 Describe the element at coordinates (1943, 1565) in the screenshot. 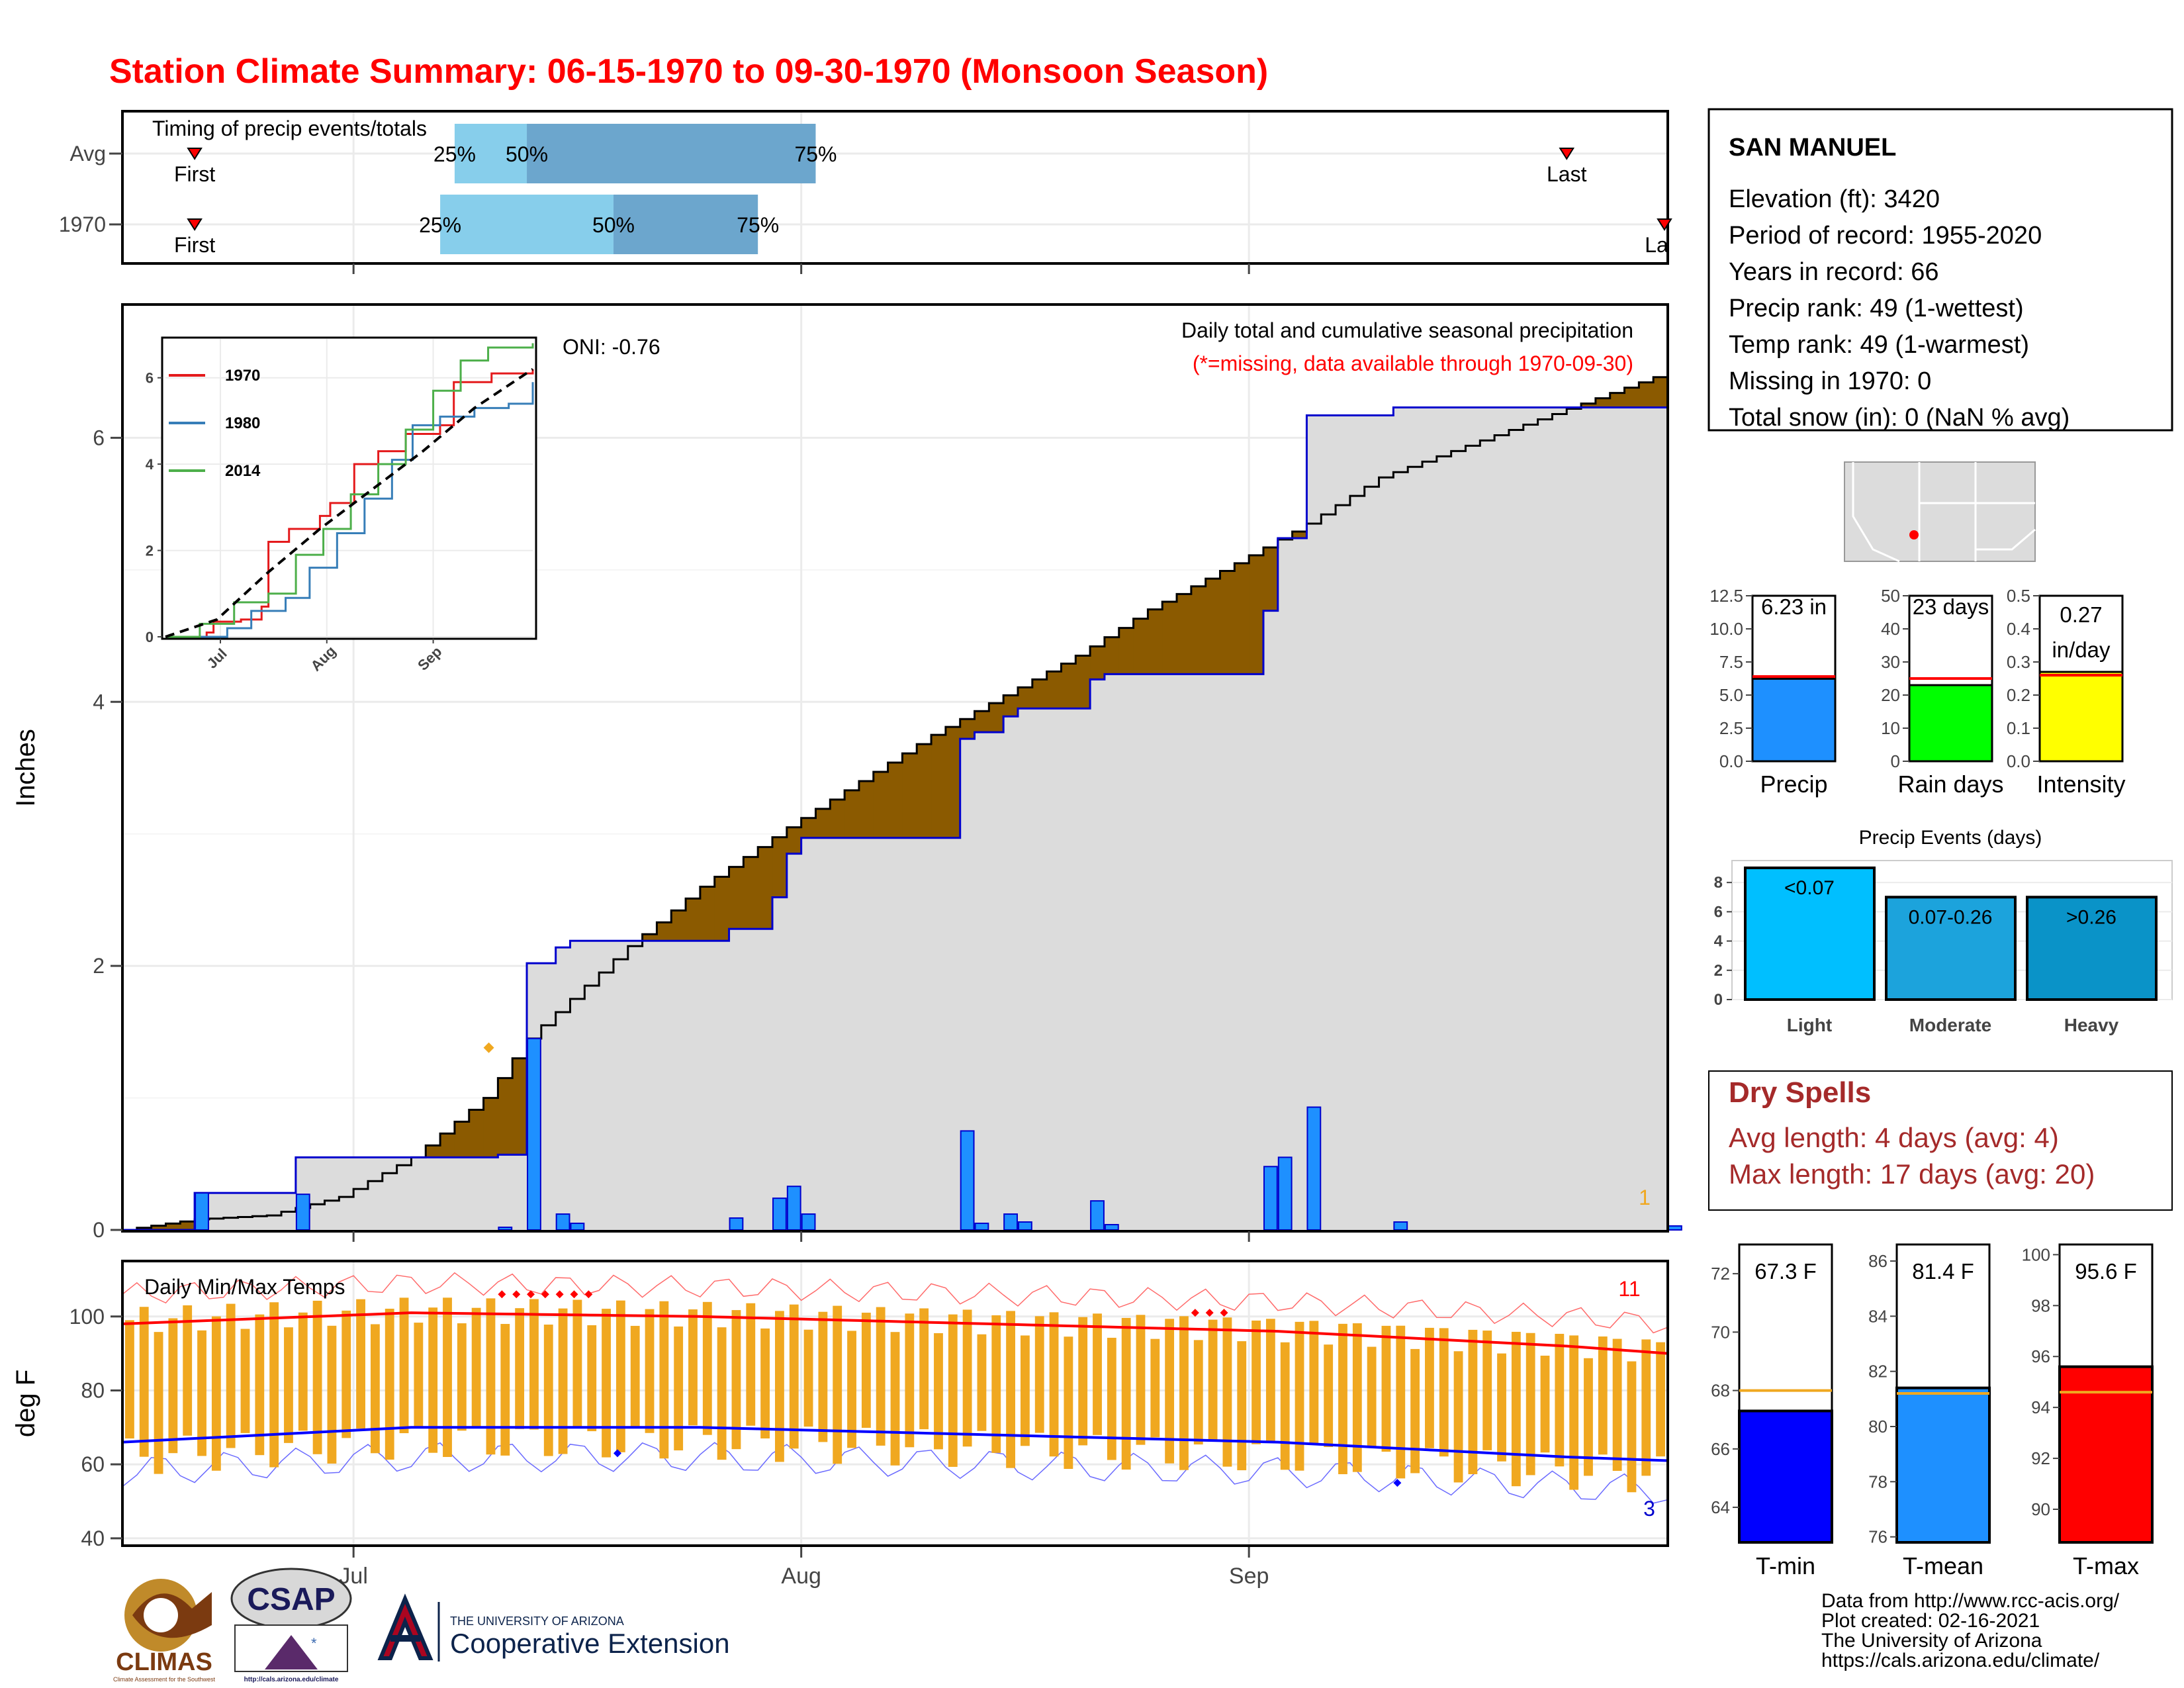

I see `temp-summary-label: T-mean` at that location.